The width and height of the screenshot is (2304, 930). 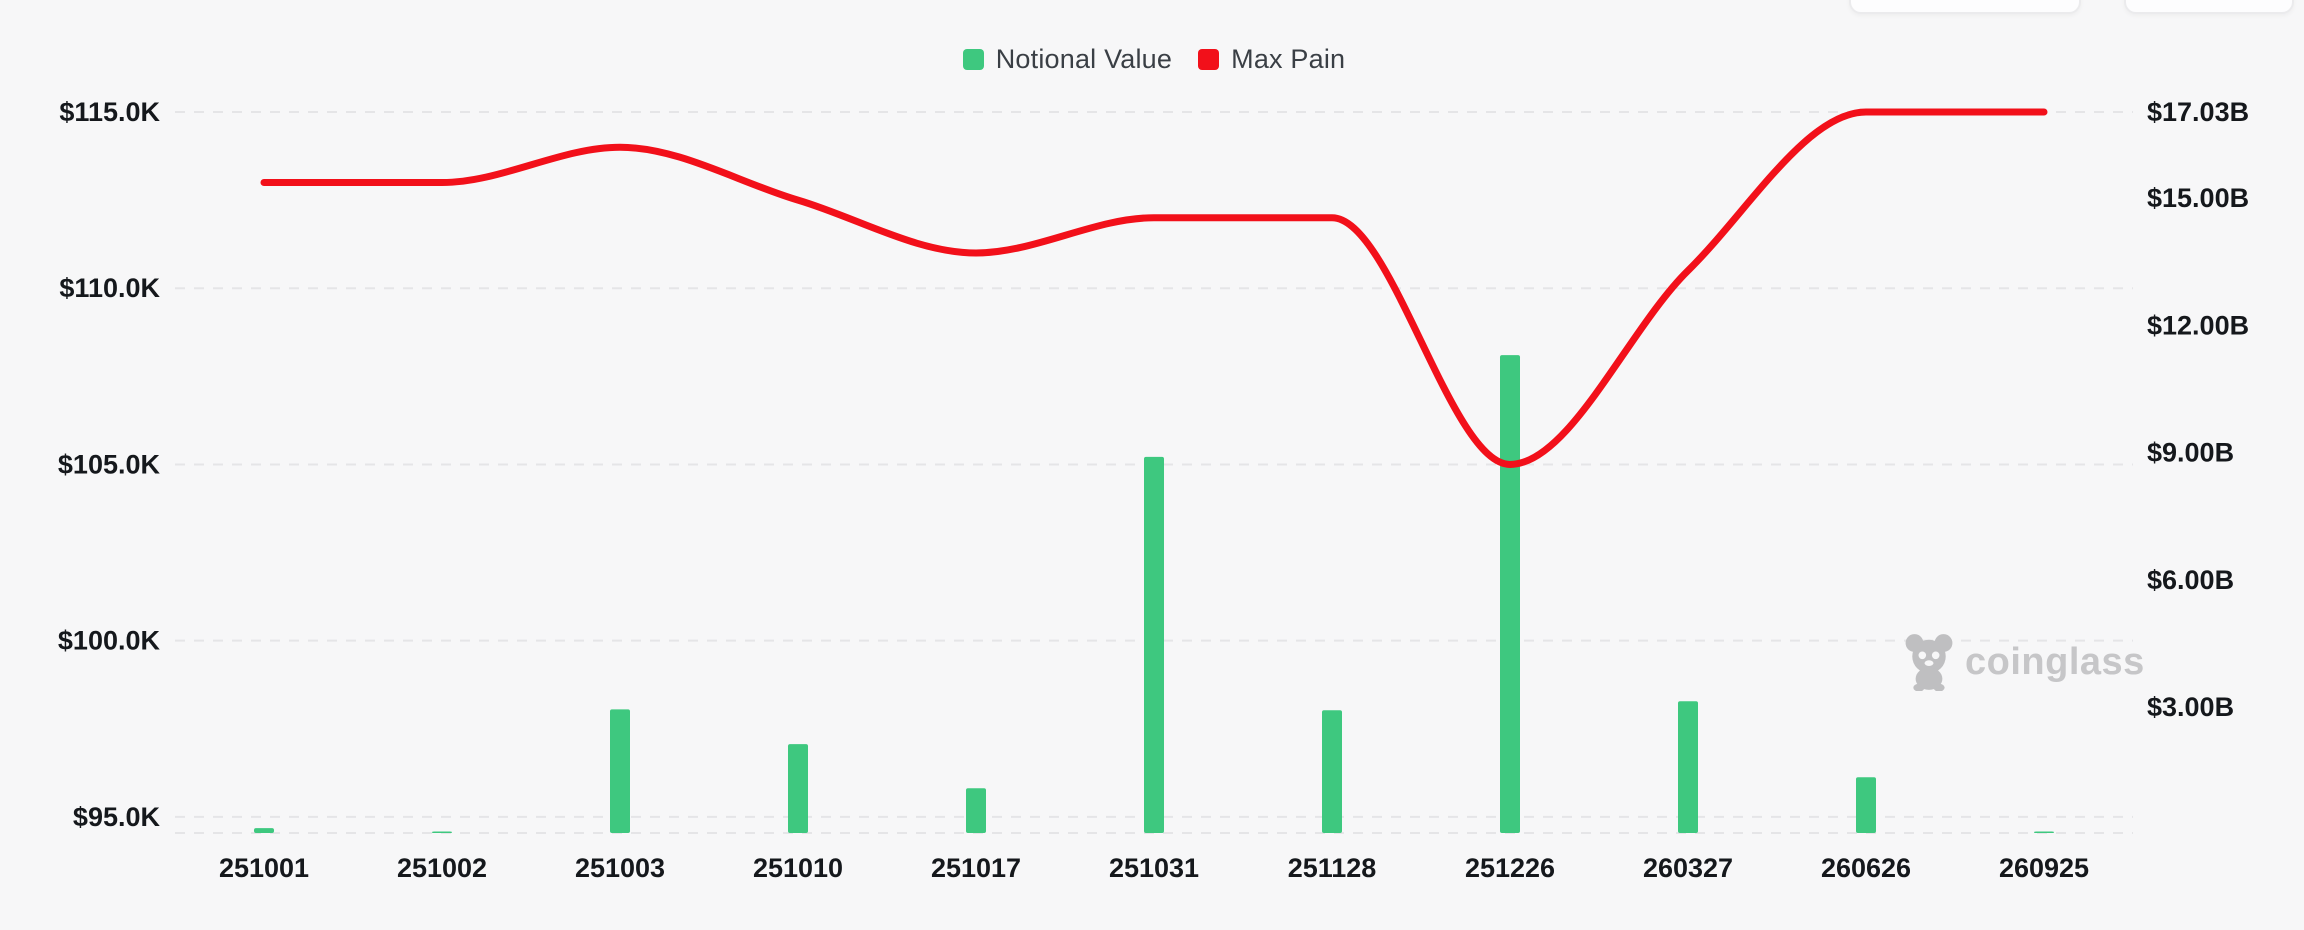 What do you see at coordinates (1209, 59) in the screenshot?
I see `max-pain-swatch-icon` at bounding box center [1209, 59].